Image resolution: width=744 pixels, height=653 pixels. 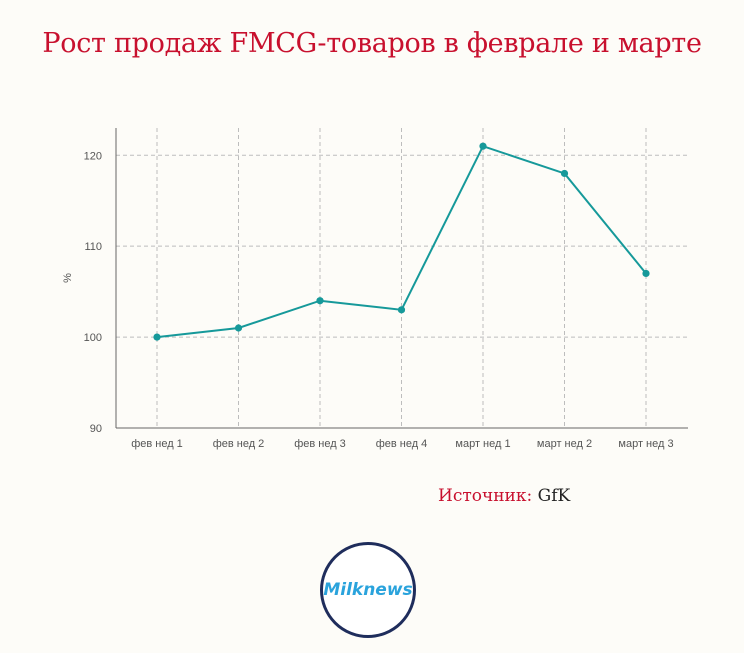 I want to click on y-tick-label: 120, so click(x=93, y=156).